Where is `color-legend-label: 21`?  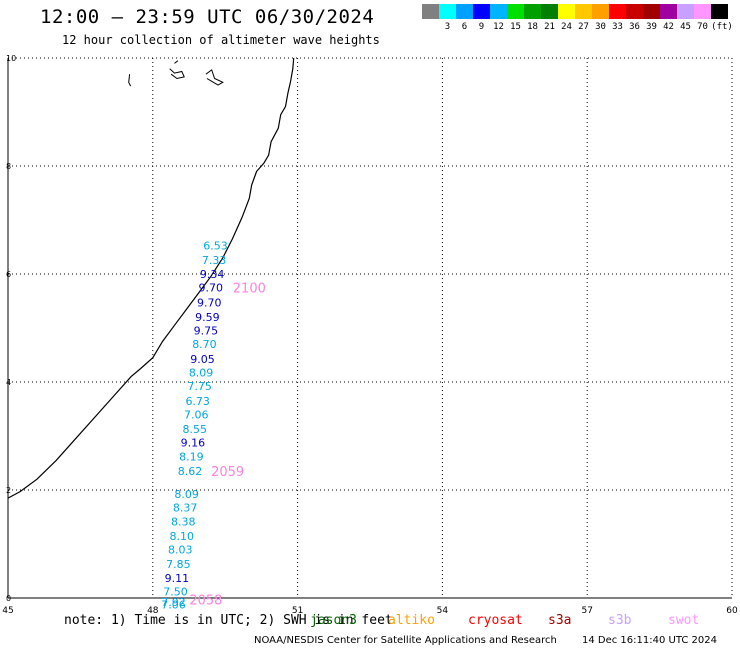
color-legend-label: 21 is located at coordinates (549, 27).